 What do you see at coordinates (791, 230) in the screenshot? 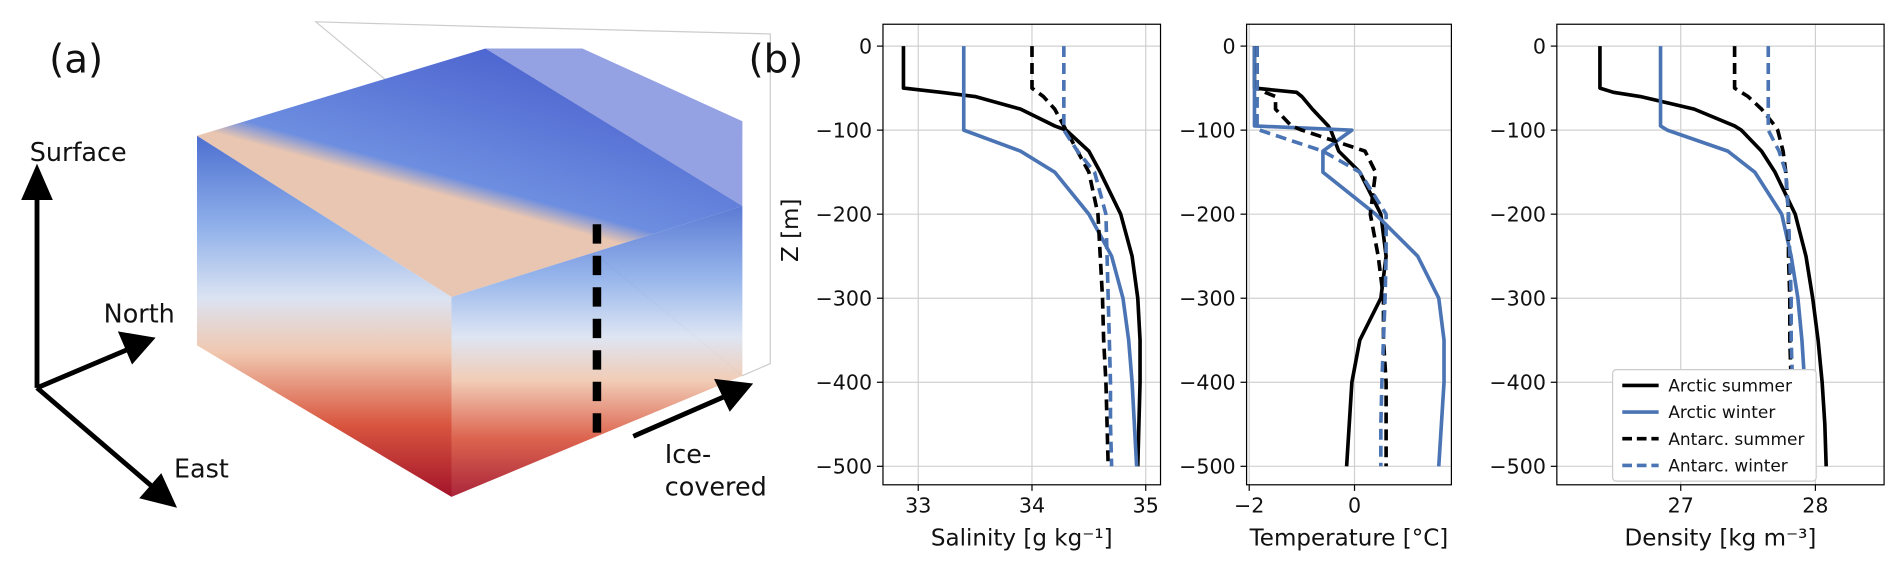
I see `y-axis-label: Z [m]` at bounding box center [791, 230].